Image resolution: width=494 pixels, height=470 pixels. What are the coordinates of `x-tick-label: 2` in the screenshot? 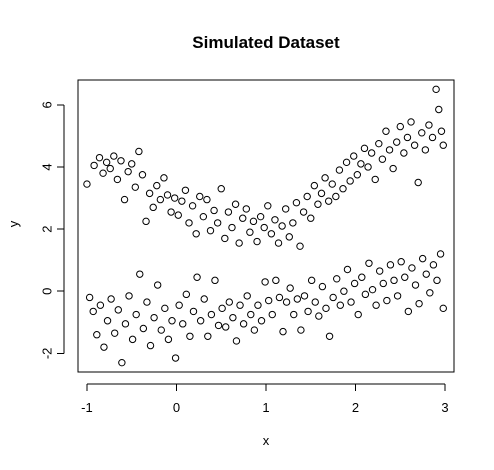 It's located at (355, 407).